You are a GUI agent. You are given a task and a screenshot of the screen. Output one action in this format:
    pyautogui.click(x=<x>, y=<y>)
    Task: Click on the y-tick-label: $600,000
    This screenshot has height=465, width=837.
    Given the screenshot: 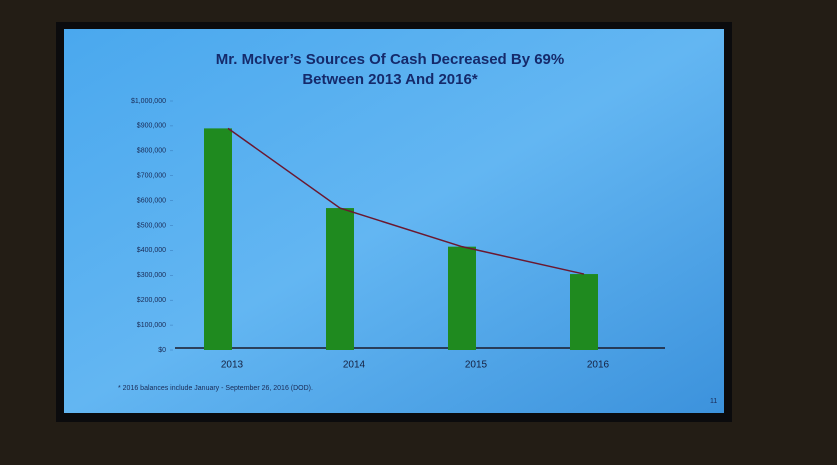 What is the action you would take?
    pyautogui.click(x=151, y=200)
    